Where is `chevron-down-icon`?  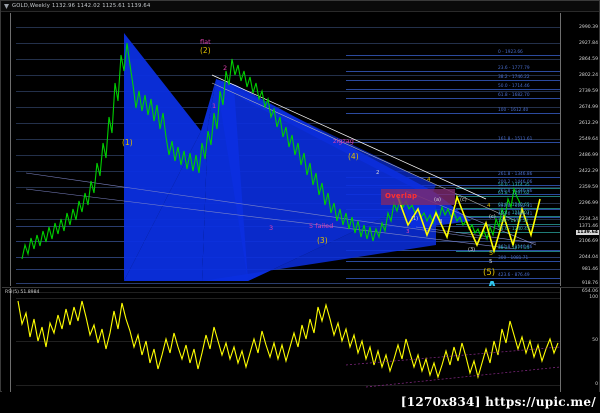
chevron-down-icon is located at coordinates (6, 6).